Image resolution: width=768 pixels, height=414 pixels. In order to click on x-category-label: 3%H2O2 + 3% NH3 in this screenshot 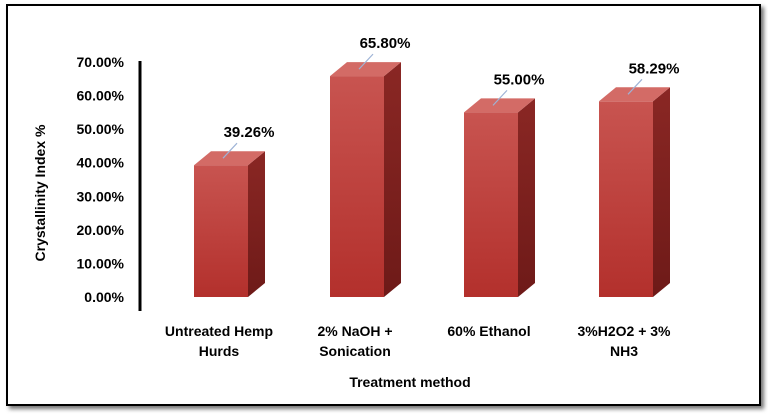, I will do `click(625, 341)`.